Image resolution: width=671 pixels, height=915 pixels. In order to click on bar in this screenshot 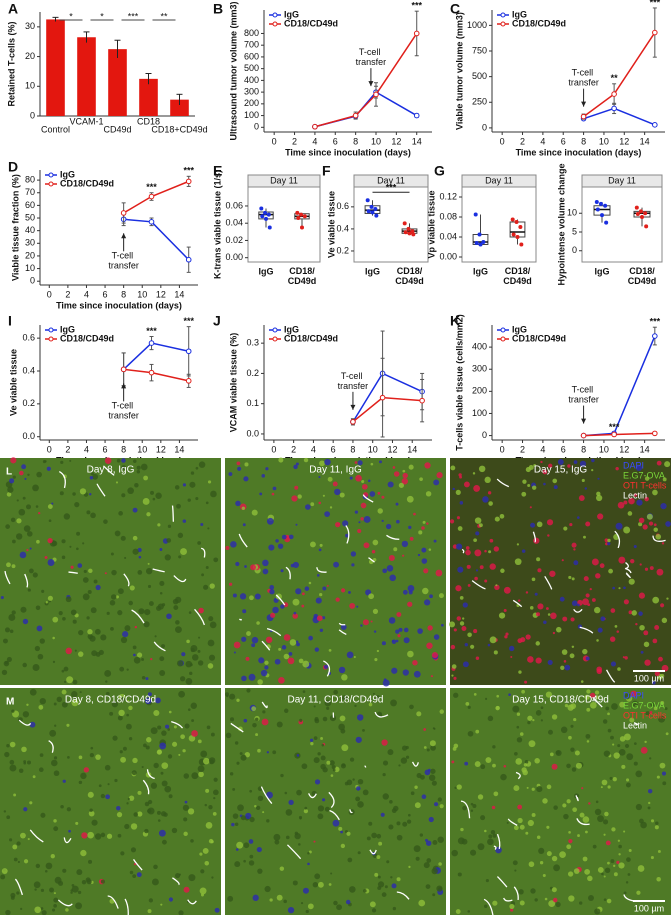, I will do `click(179, 107)`.